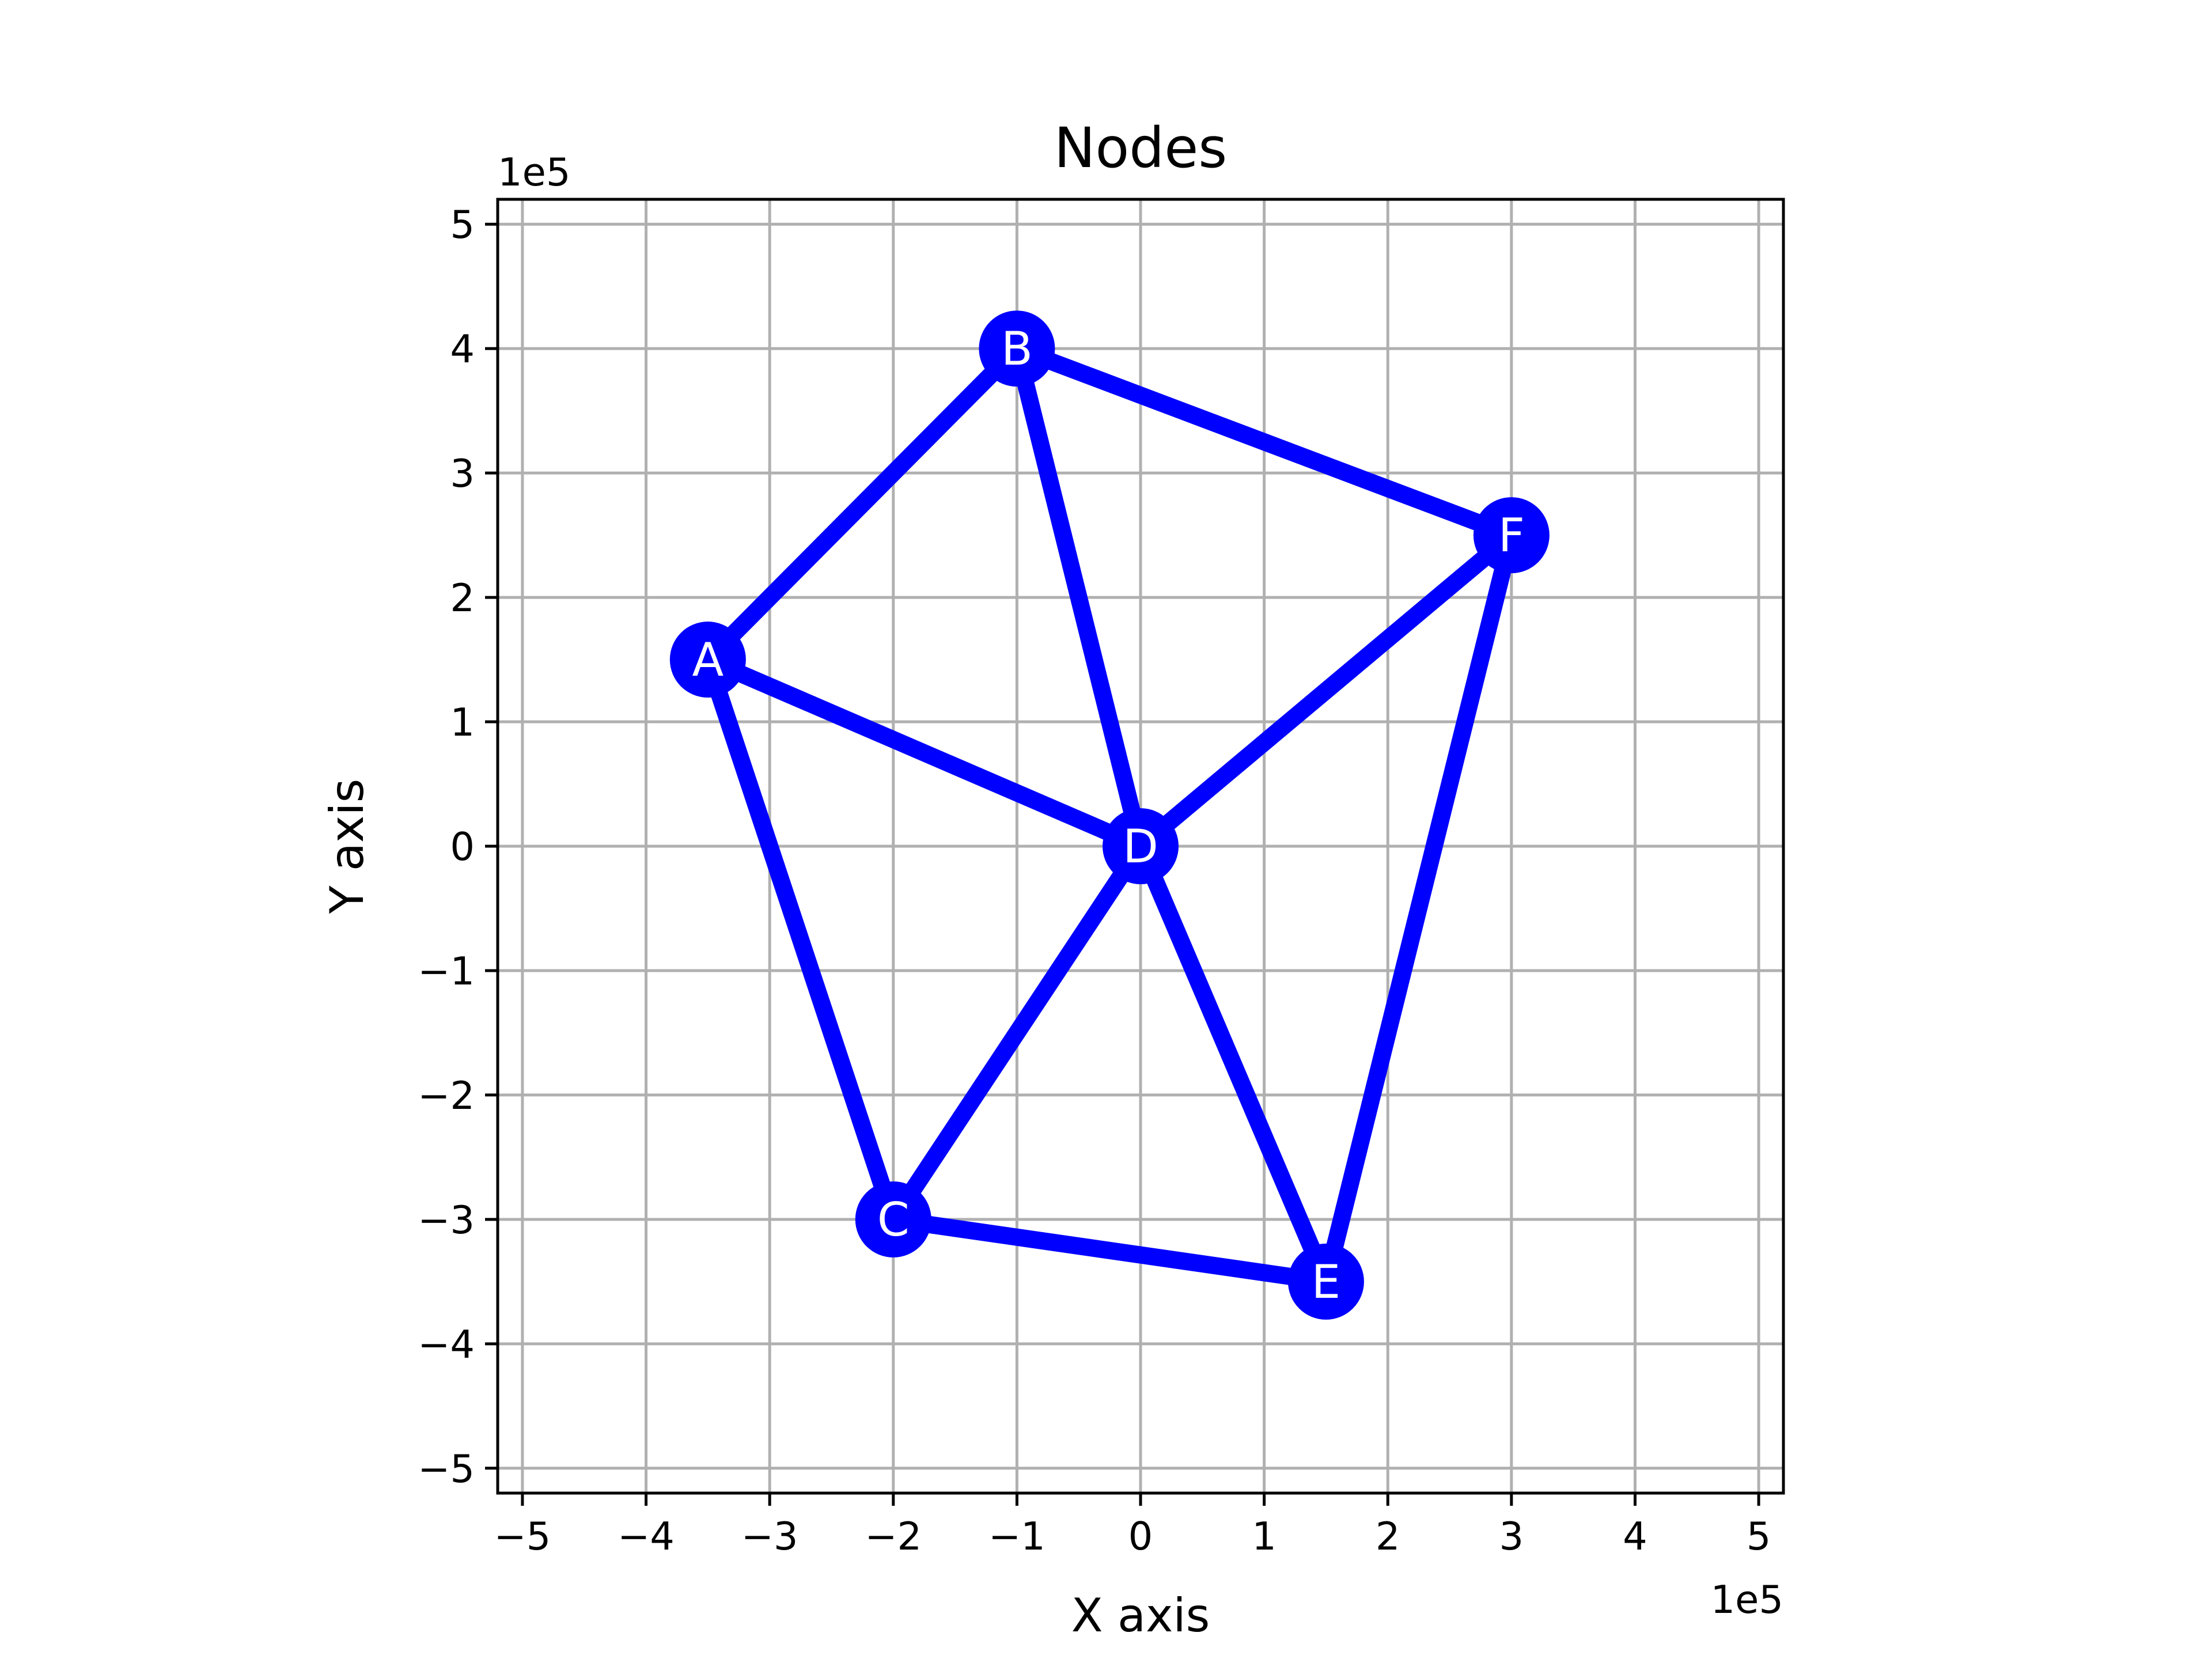 The width and height of the screenshot is (2212, 1659). I want to click on node-f, so click(1511, 535).